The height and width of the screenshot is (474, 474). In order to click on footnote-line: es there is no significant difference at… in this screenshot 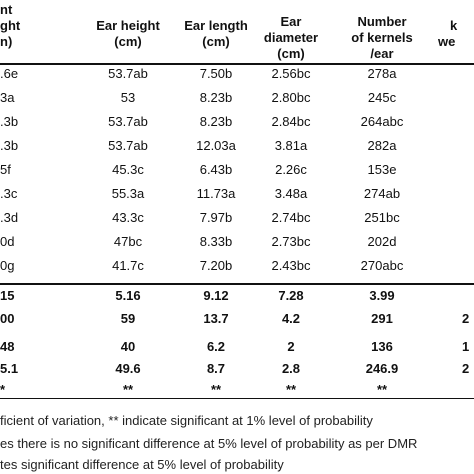, I will do `click(209, 443)`.